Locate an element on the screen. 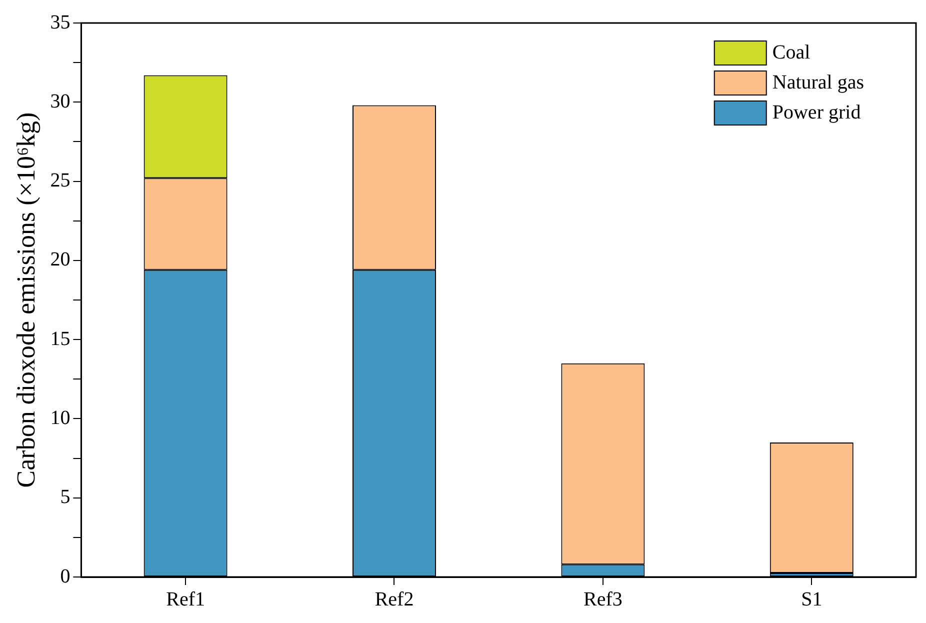 Image resolution: width=926 pixels, height=623 pixels. x-tick-label: Ref1 is located at coordinates (185, 599).